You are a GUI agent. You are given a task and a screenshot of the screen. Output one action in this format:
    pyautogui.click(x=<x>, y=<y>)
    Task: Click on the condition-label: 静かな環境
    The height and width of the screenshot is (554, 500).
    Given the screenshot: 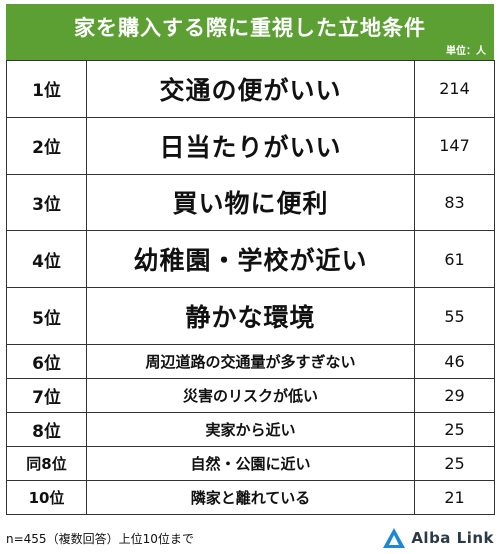 What is the action you would take?
    pyautogui.click(x=250, y=316)
    